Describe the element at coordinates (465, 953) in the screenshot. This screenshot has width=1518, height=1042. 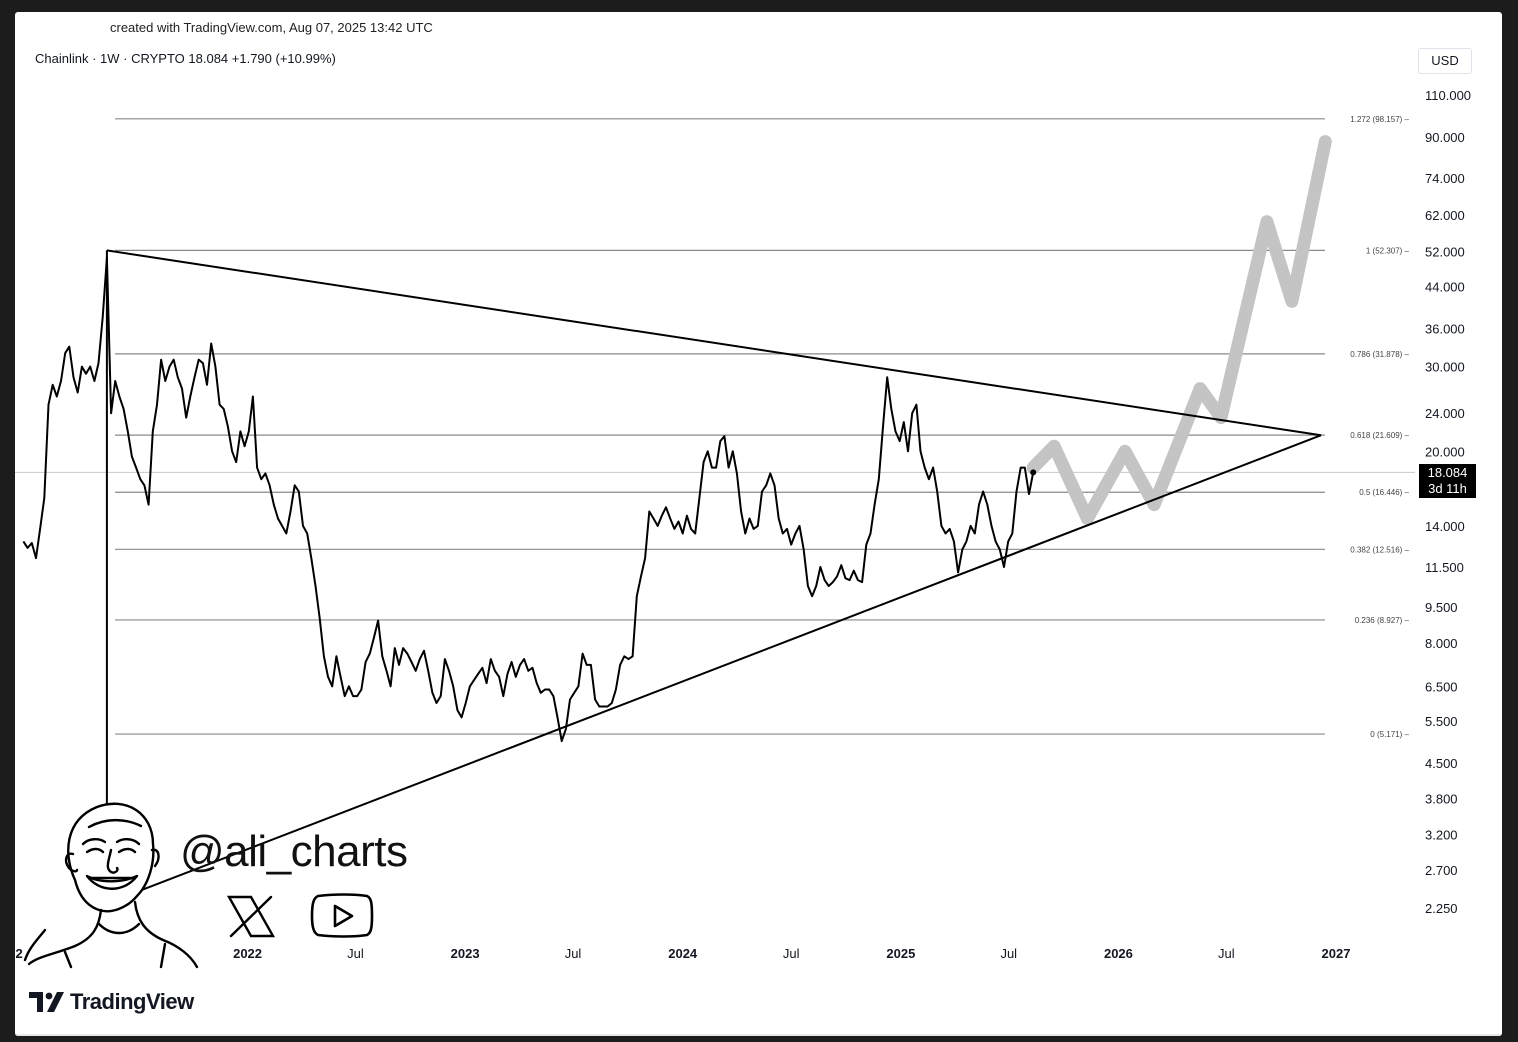
I see `x-tick-label: 2023` at that location.